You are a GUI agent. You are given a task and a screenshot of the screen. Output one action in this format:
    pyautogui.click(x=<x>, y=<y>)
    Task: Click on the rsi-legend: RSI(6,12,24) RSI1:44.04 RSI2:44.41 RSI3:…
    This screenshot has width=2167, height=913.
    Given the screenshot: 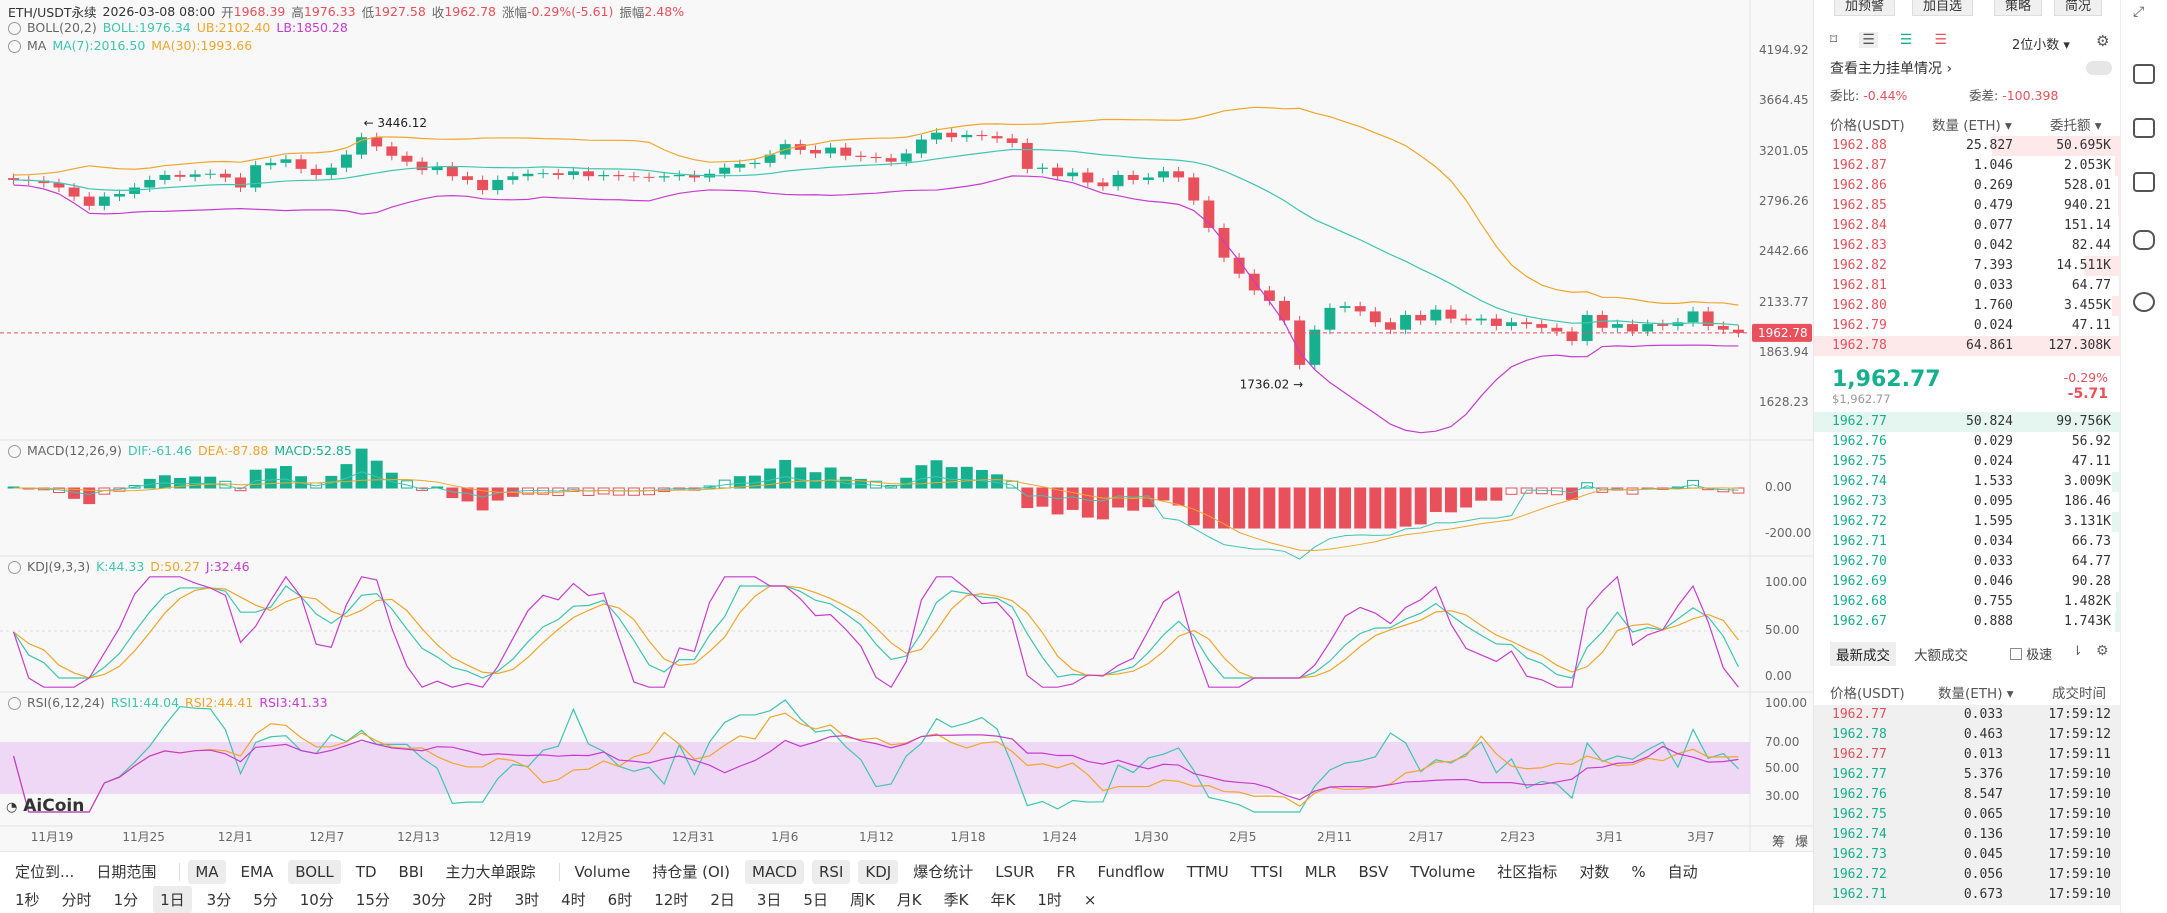 What is the action you would take?
    pyautogui.click(x=168, y=702)
    